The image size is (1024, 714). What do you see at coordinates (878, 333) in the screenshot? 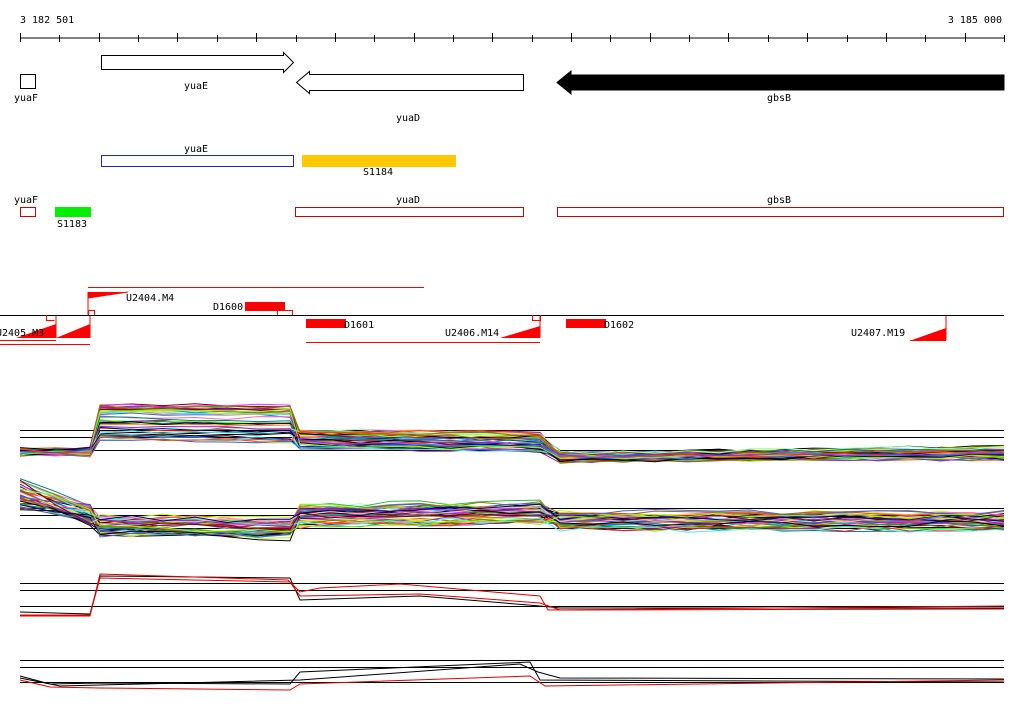
I see `upshift-u2407-label: U2407.M19` at bounding box center [878, 333].